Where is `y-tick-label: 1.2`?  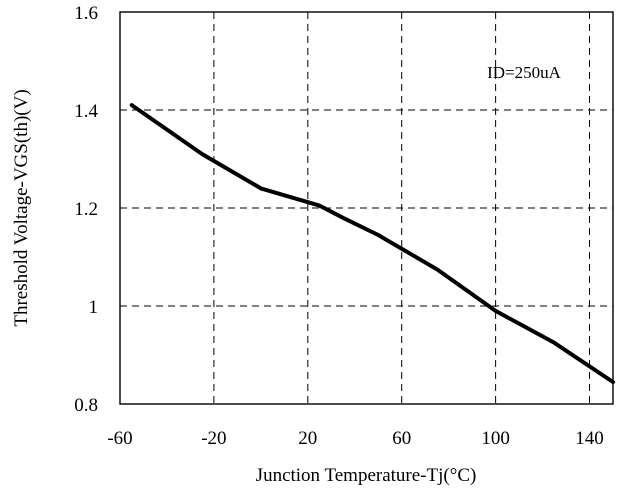 y-tick-label: 1.2 is located at coordinates (86, 209).